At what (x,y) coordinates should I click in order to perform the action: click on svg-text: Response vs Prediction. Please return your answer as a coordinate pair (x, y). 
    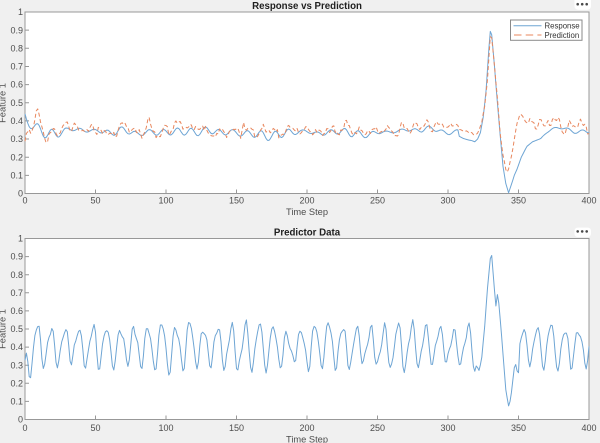
    Looking at the image, I should click on (307, 6).